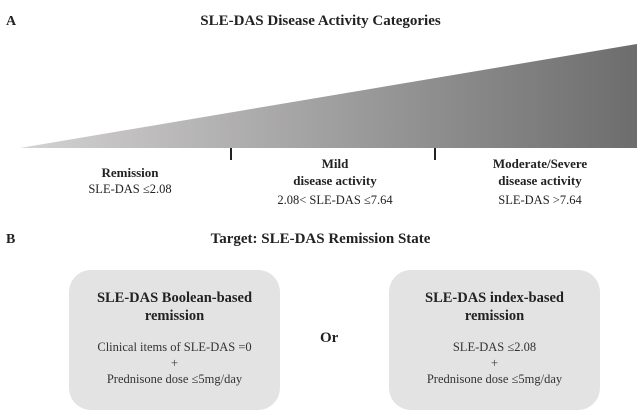 Image resolution: width=641 pixels, height=416 pixels. I want to click on index-remission-plus: +, so click(494, 363).